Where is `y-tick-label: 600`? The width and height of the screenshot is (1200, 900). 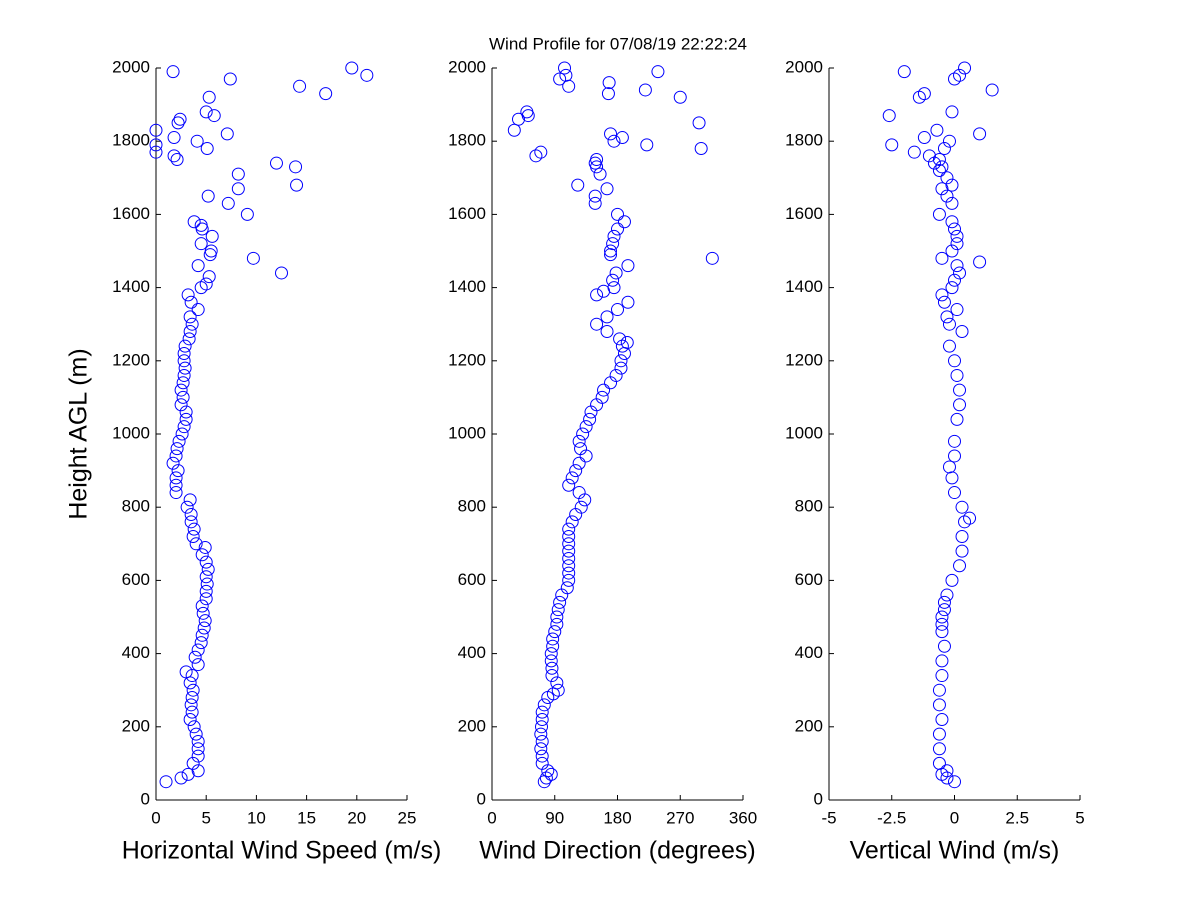
y-tick-label: 600 is located at coordinates (809, 579).